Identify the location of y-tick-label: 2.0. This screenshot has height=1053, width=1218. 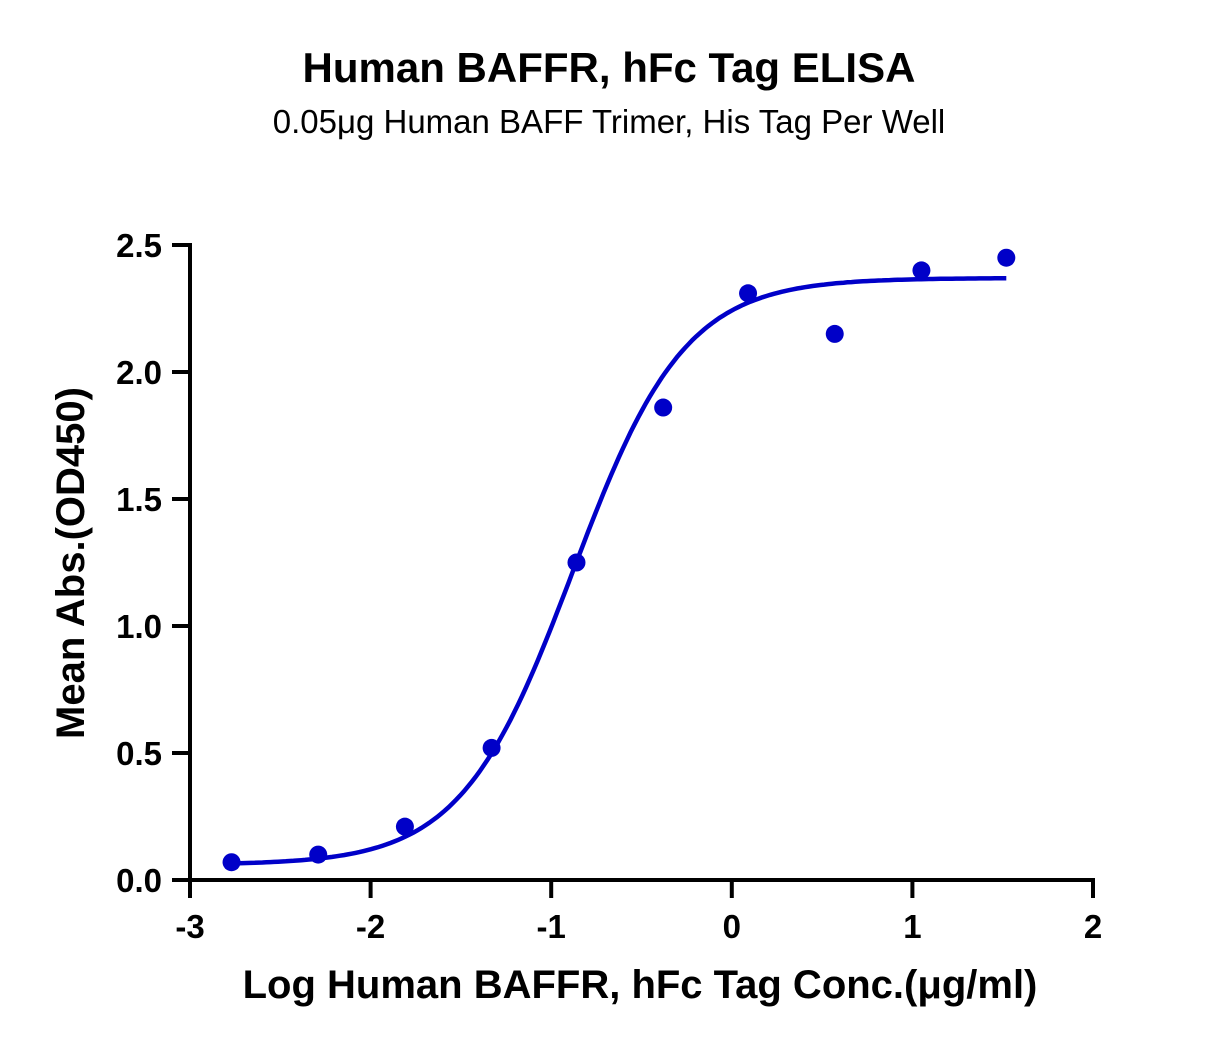
(139, 372).